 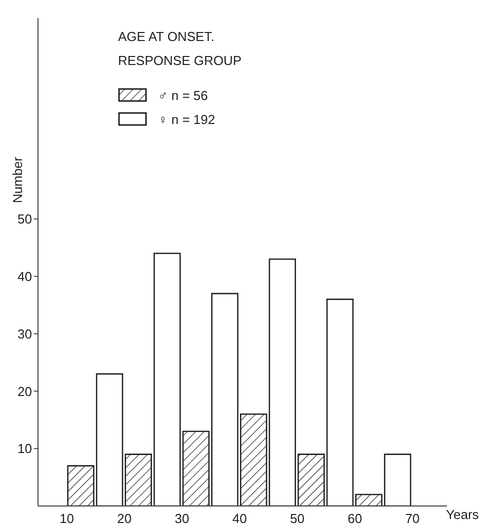 I want to click on legend-label: ♀ n = 192, so click(x=187, y=119).